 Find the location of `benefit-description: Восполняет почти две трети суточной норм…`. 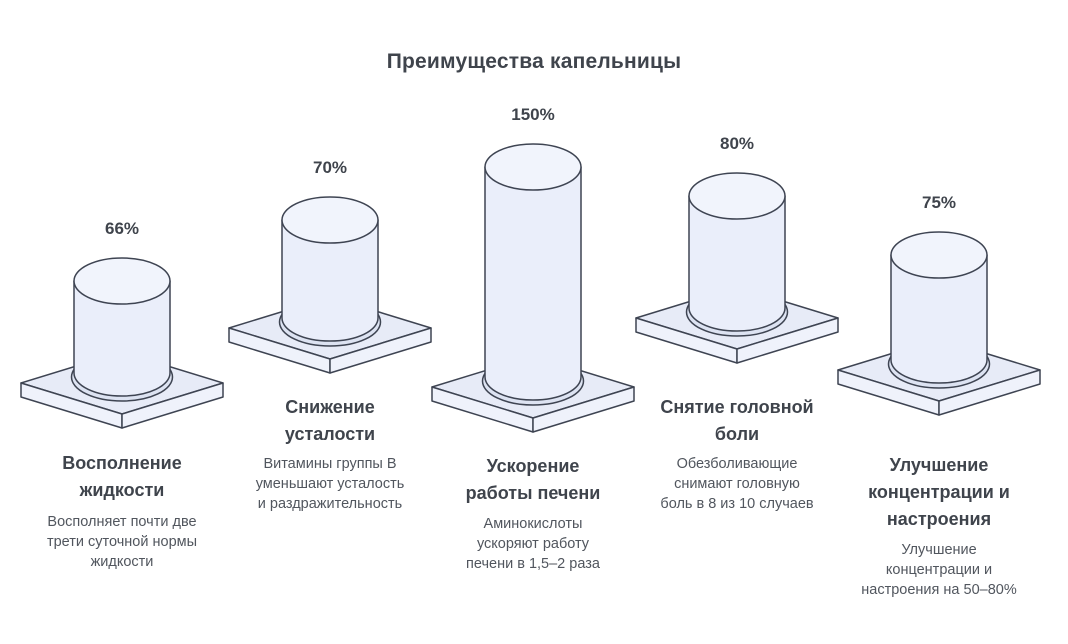

benefit-description: Восполняет почти две трети суточной норм… is located at coordinates (122, 542).